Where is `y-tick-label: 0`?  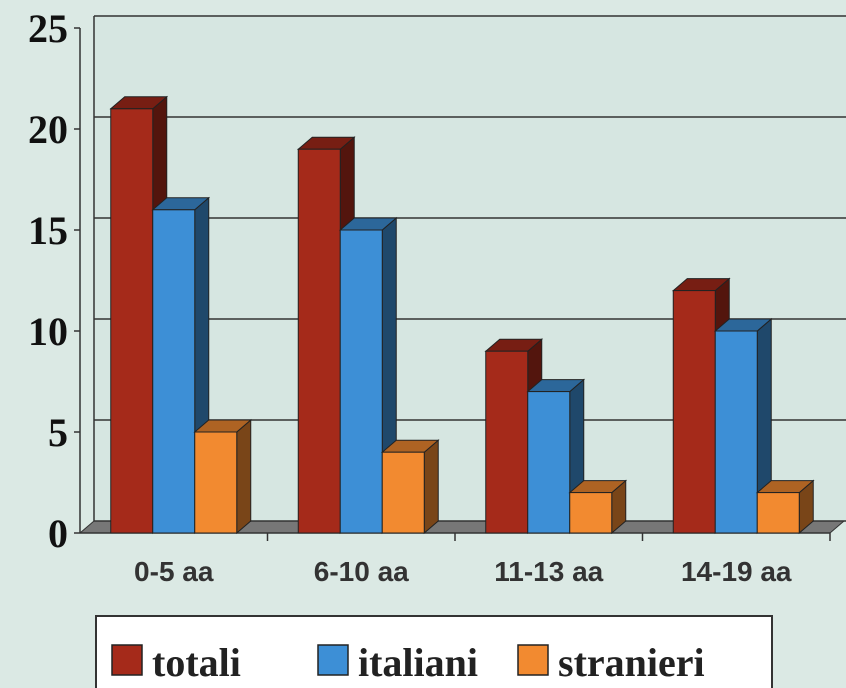 y-tick-label: 0 is located at coordinates (58, 533).